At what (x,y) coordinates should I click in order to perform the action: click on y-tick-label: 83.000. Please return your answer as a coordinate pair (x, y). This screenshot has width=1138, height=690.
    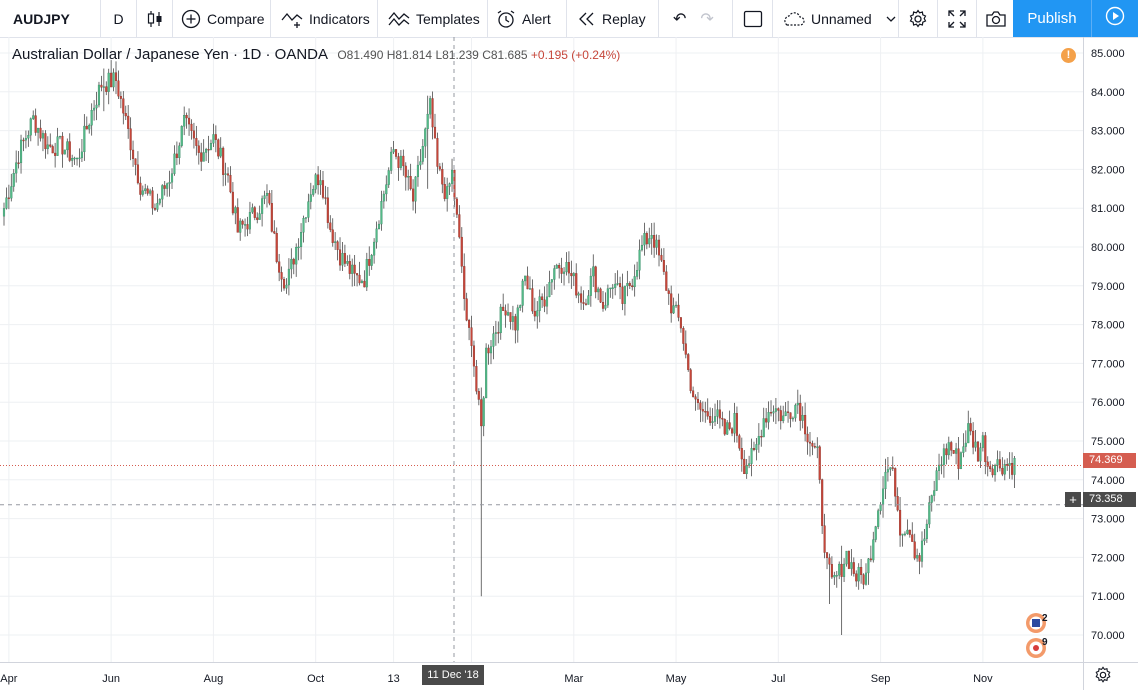
    Looking at the image, I should click on (1108, 132).